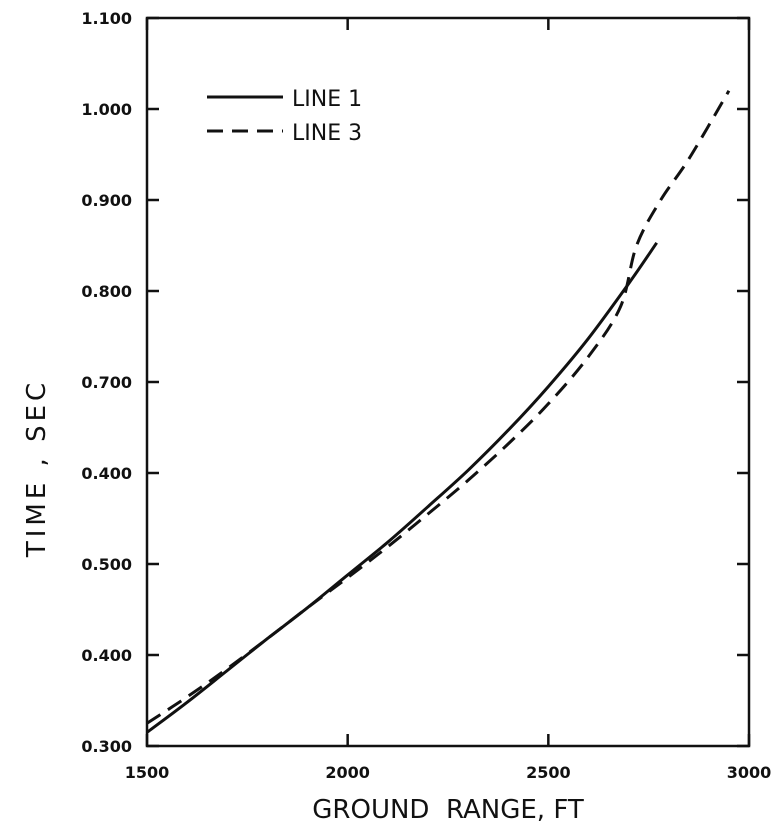  Describe the element at coordinates (327, 133) in the screenshot. I see `legend-label-line-3: LINE 3` at that location.